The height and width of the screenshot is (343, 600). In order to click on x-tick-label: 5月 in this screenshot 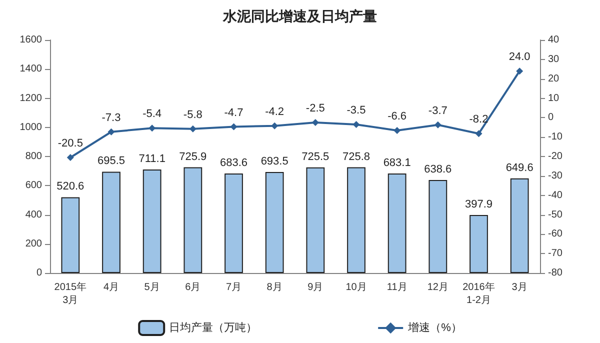, I will do `click(152, 287)`.